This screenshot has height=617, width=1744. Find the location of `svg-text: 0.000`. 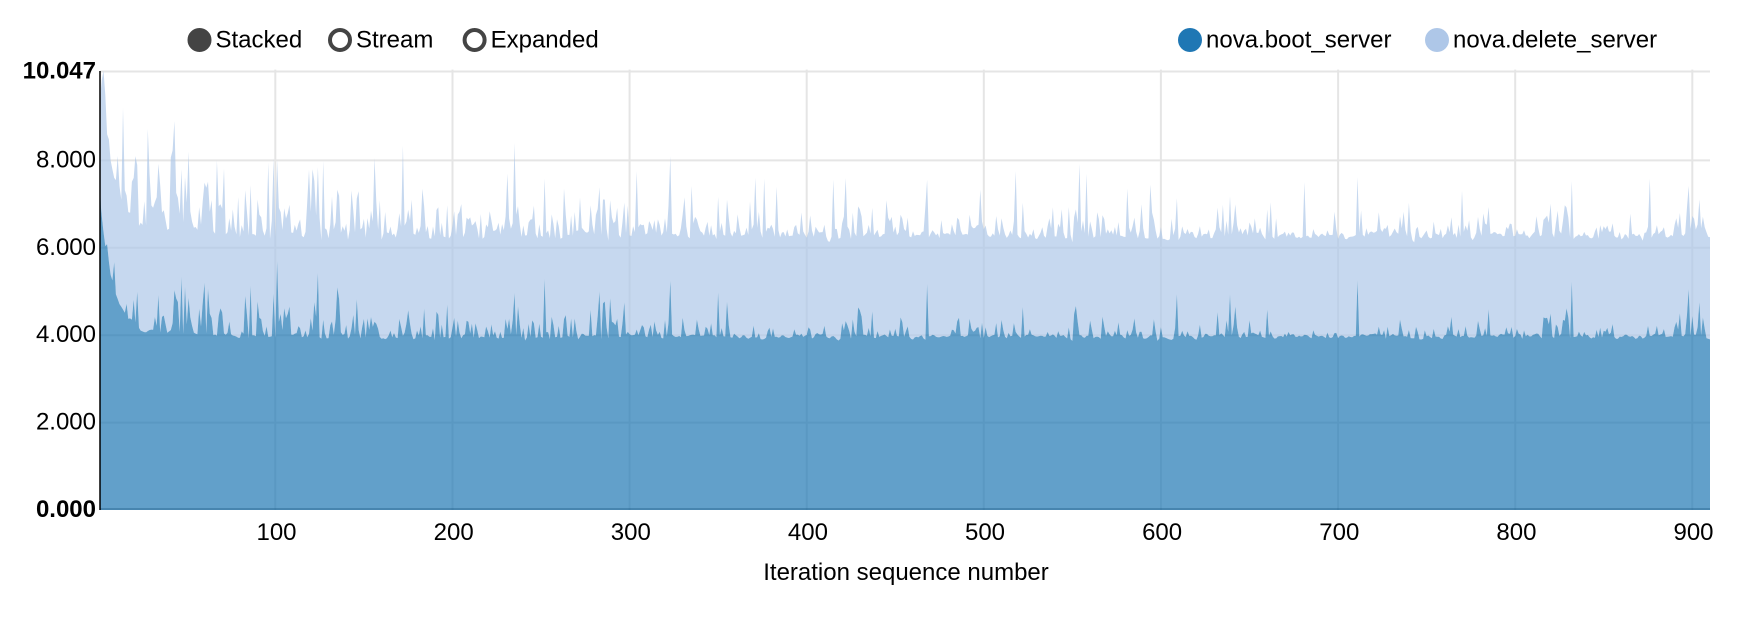

svg-text: 0.000 is located at coordinates (66, 509).